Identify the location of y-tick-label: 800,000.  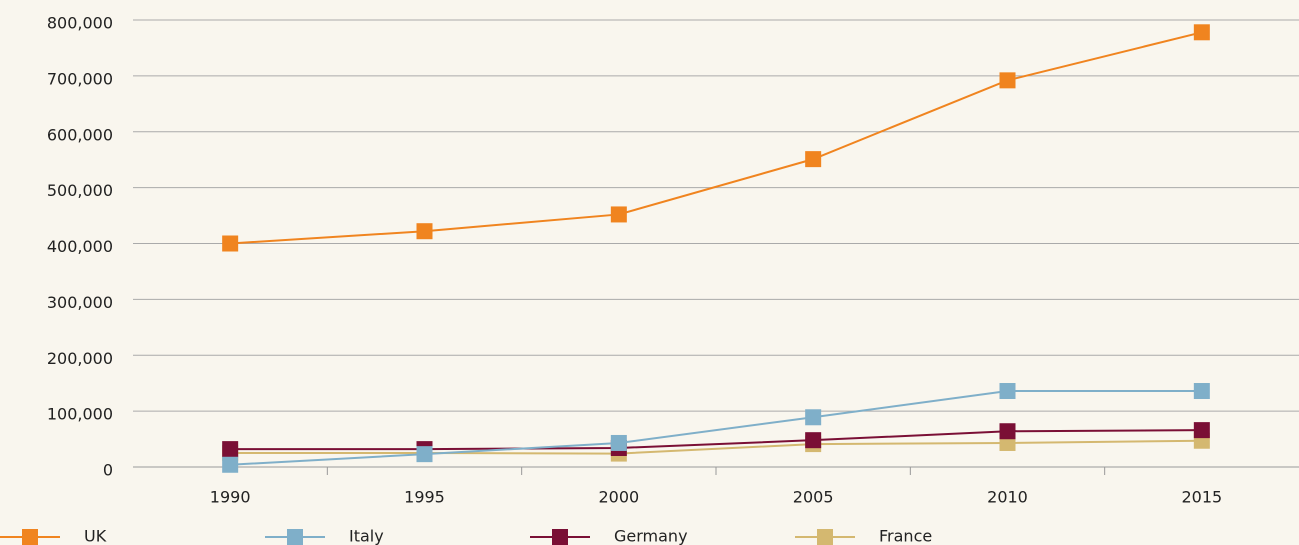
(80, 23).